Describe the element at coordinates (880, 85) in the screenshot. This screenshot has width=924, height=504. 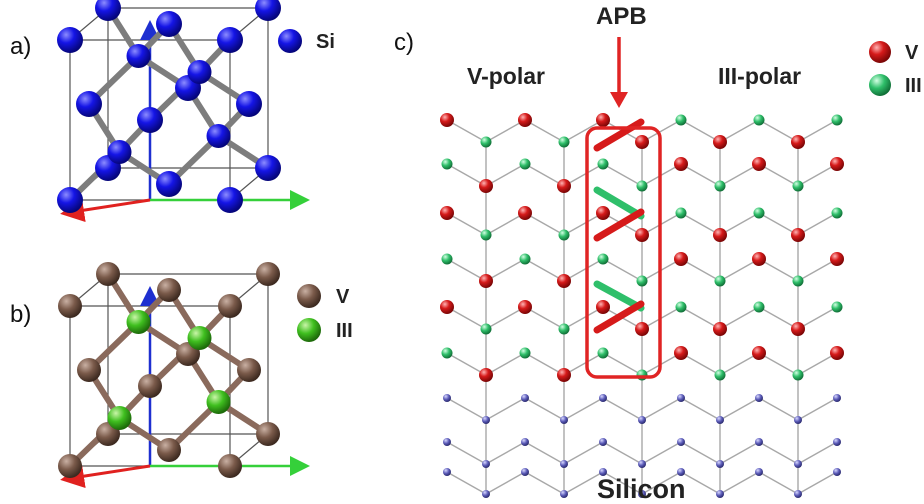
I see `legend-c-iii-atom` at that location.